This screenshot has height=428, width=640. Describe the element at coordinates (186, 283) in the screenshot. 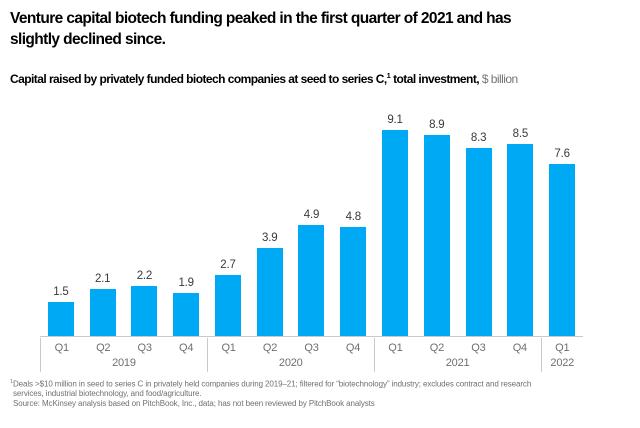

I see `bar-value-label: 1.9` at that location.